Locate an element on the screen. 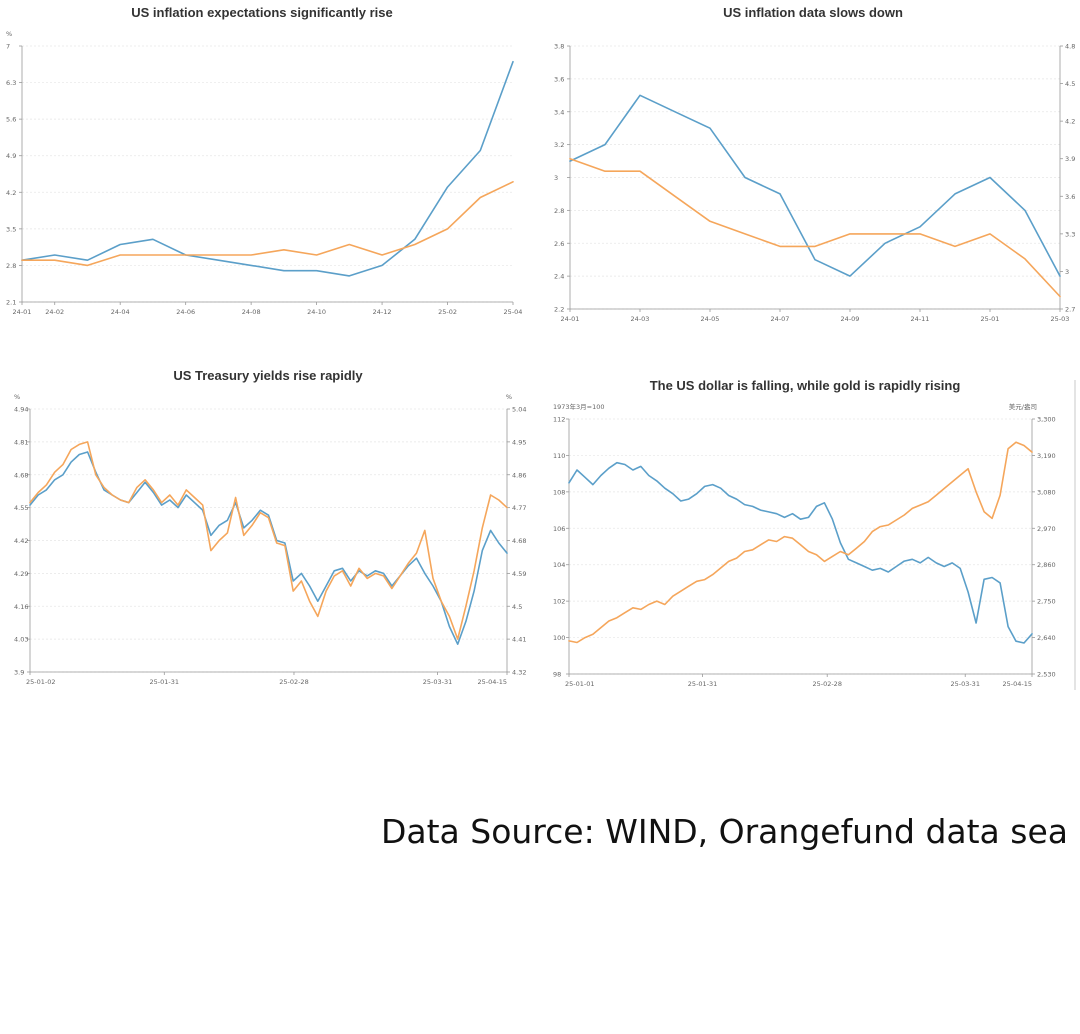 Image resolution: width=1080 pixels, height=1034 pixels. y-tick-label-left: 100 is located at coordinates (559, 638).